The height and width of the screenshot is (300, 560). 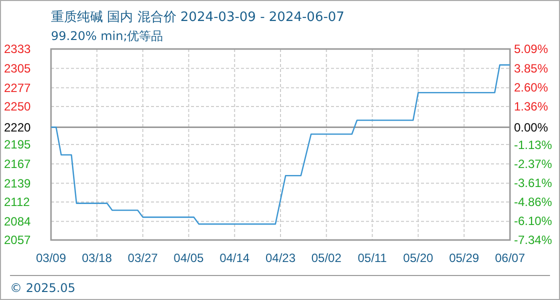 What do you see at coordinates (531, 87) in the screenshot?
I see `y2-tick-label: 2.60%` at bounding box center [531, 87].